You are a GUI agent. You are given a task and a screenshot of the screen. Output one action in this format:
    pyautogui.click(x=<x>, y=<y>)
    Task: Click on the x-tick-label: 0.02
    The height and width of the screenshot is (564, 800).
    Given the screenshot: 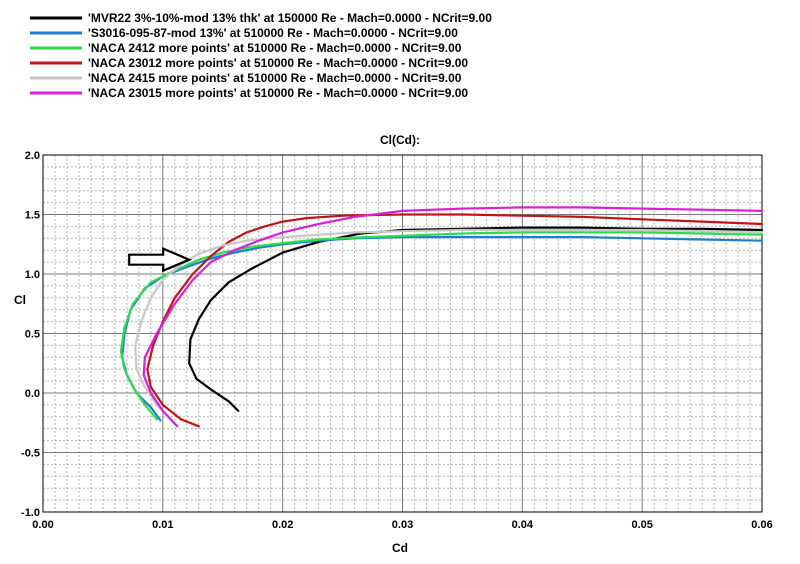 What is the action you would take?
    pyautogui.click(x=282, y=525)
    